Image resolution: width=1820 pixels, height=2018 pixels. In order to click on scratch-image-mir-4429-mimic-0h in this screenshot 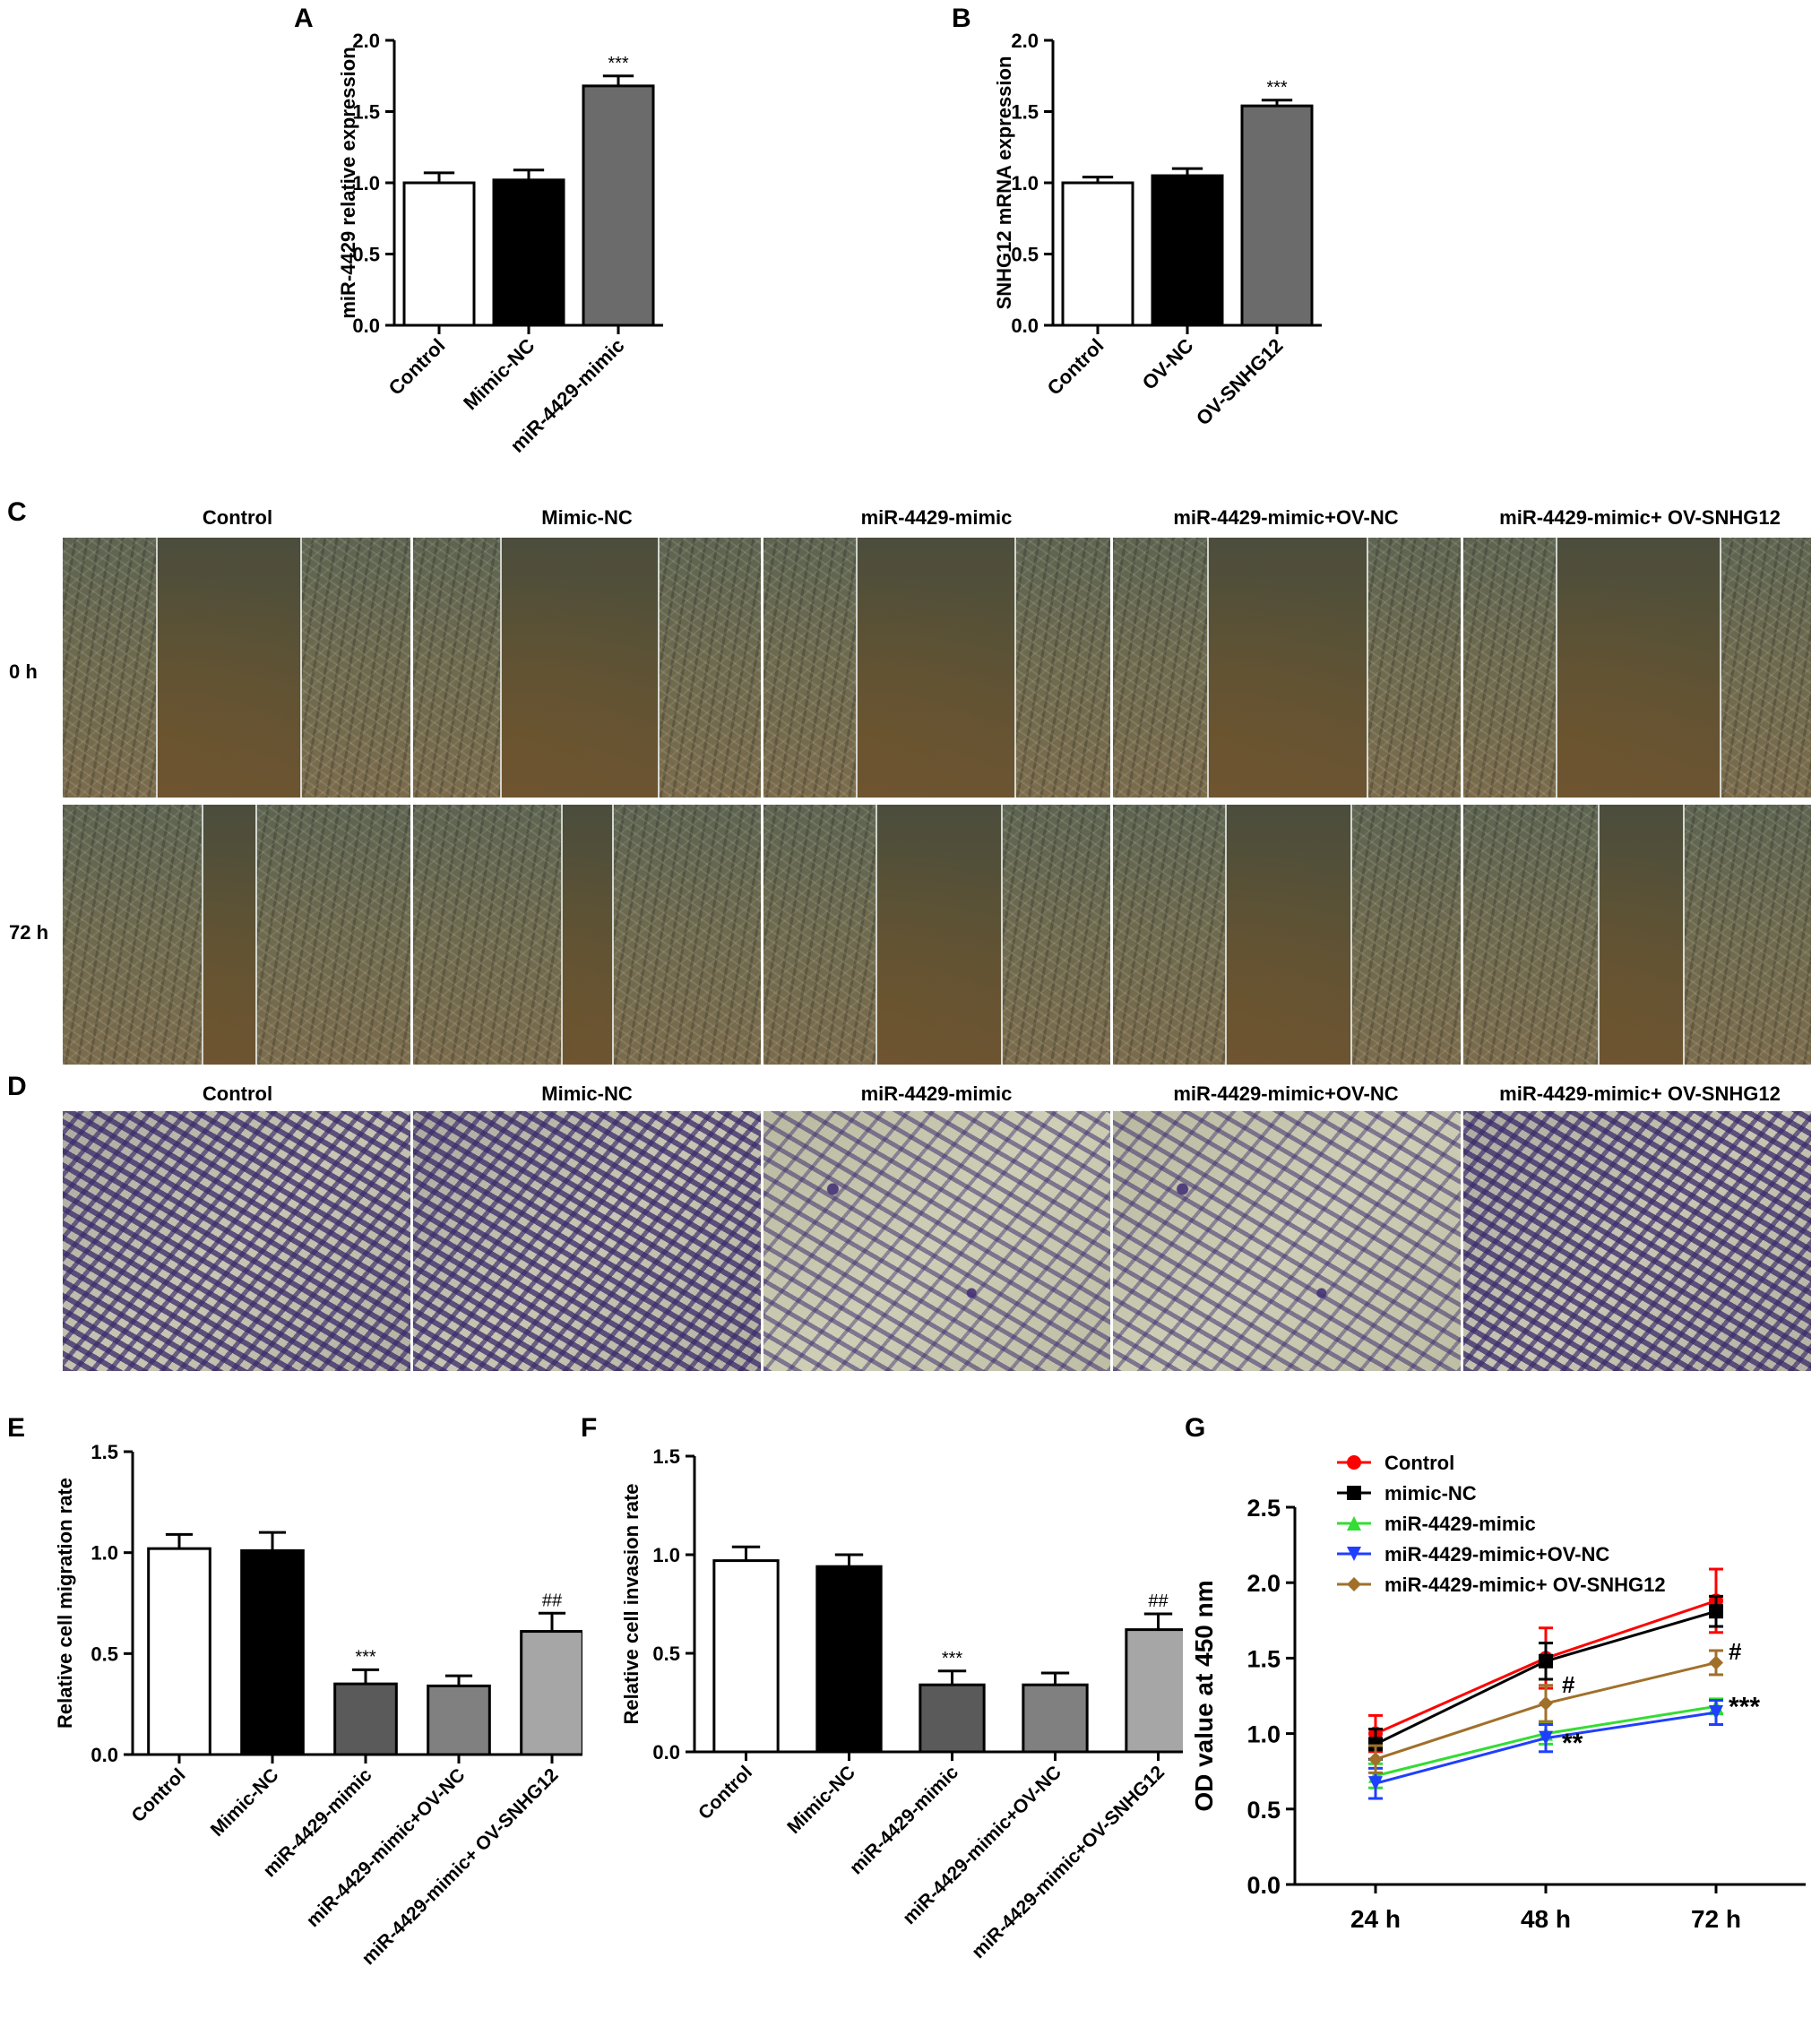, I will do `click(937, 668)`.